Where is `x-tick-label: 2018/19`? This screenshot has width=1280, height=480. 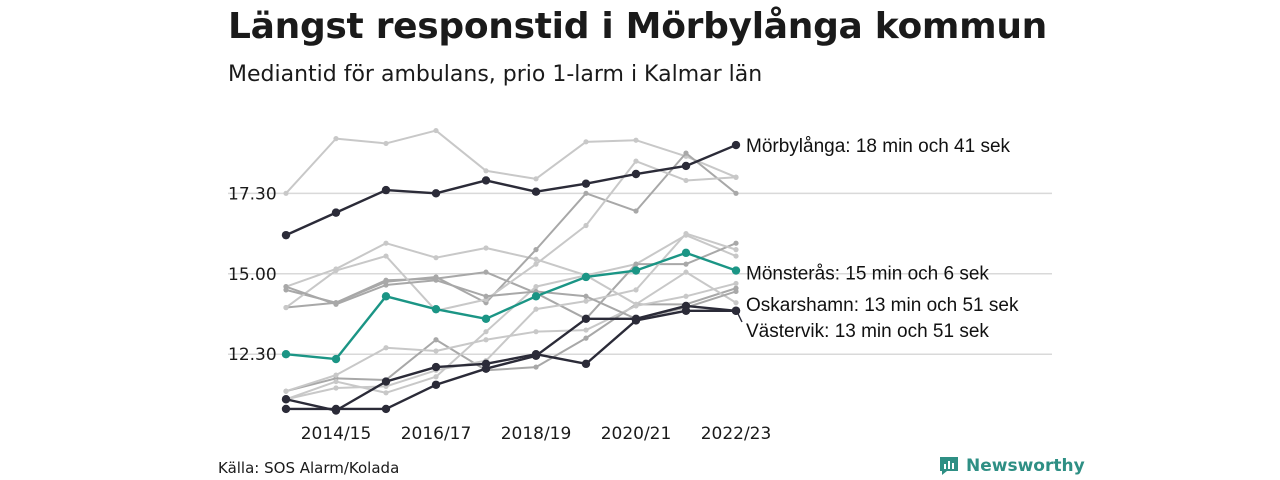
x-tick-label: 2018/19 is located at coordinates (536, 434).